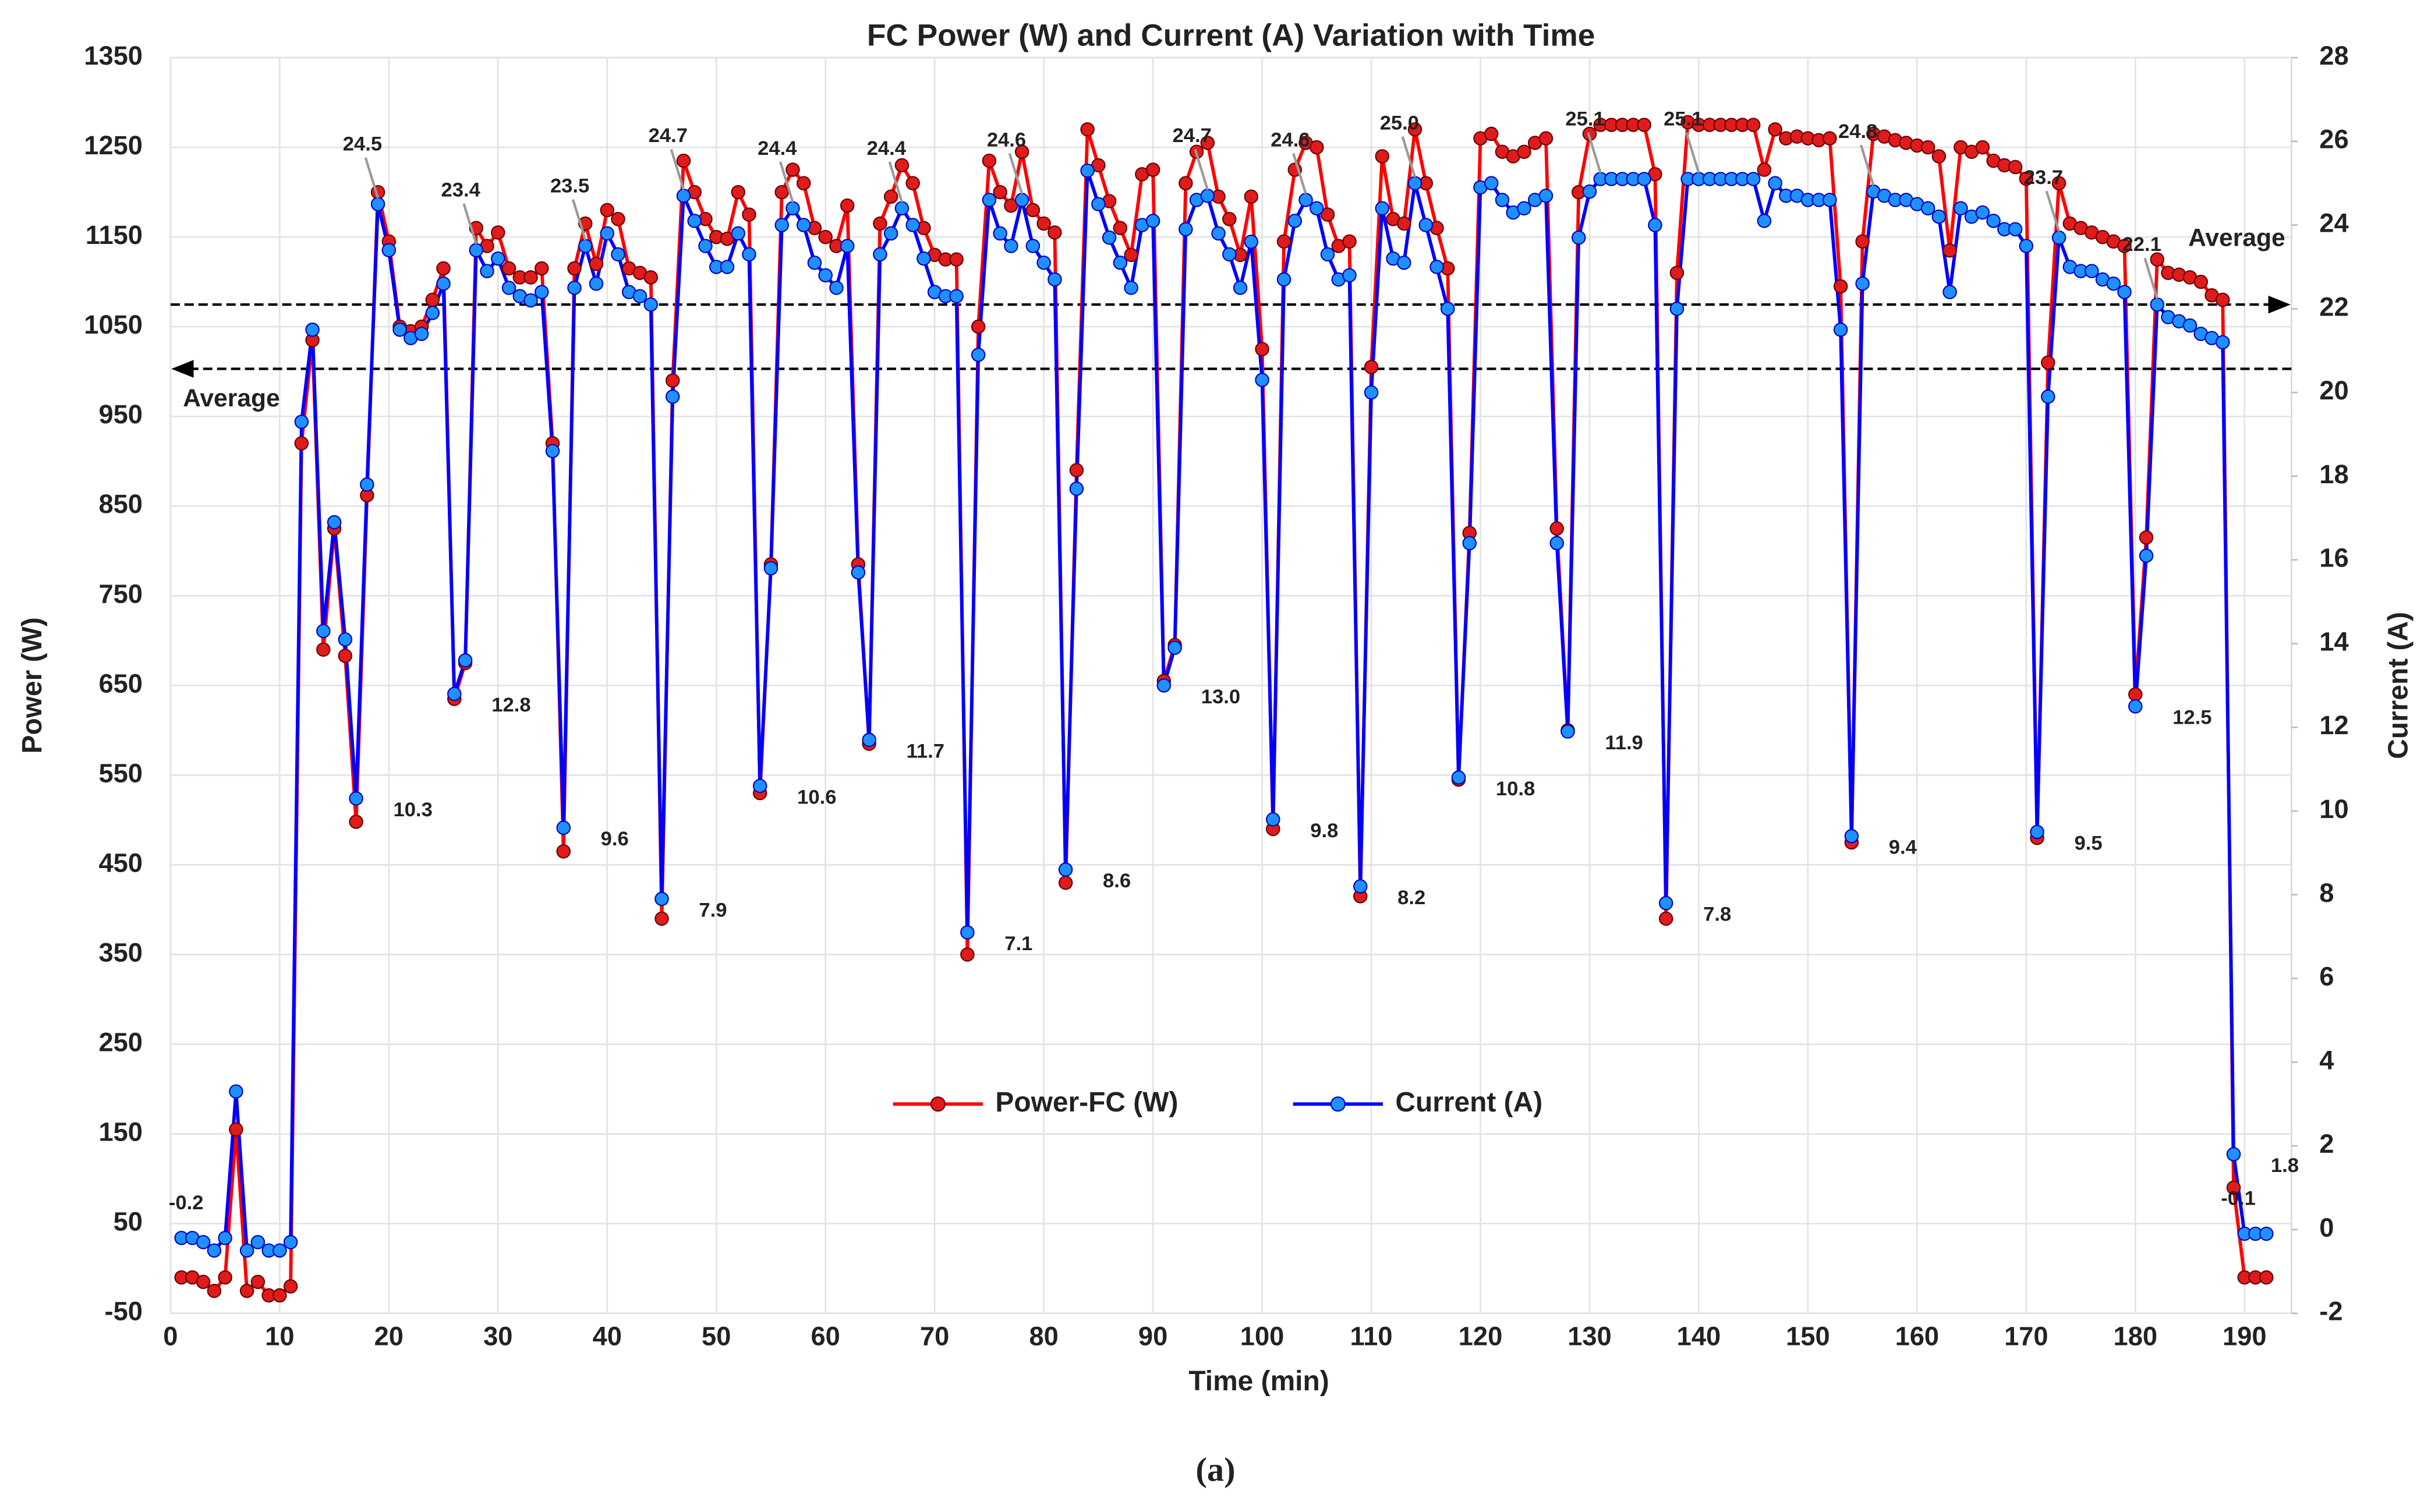  I want to click on y-axis-title: Power (W), so click(32, 685).